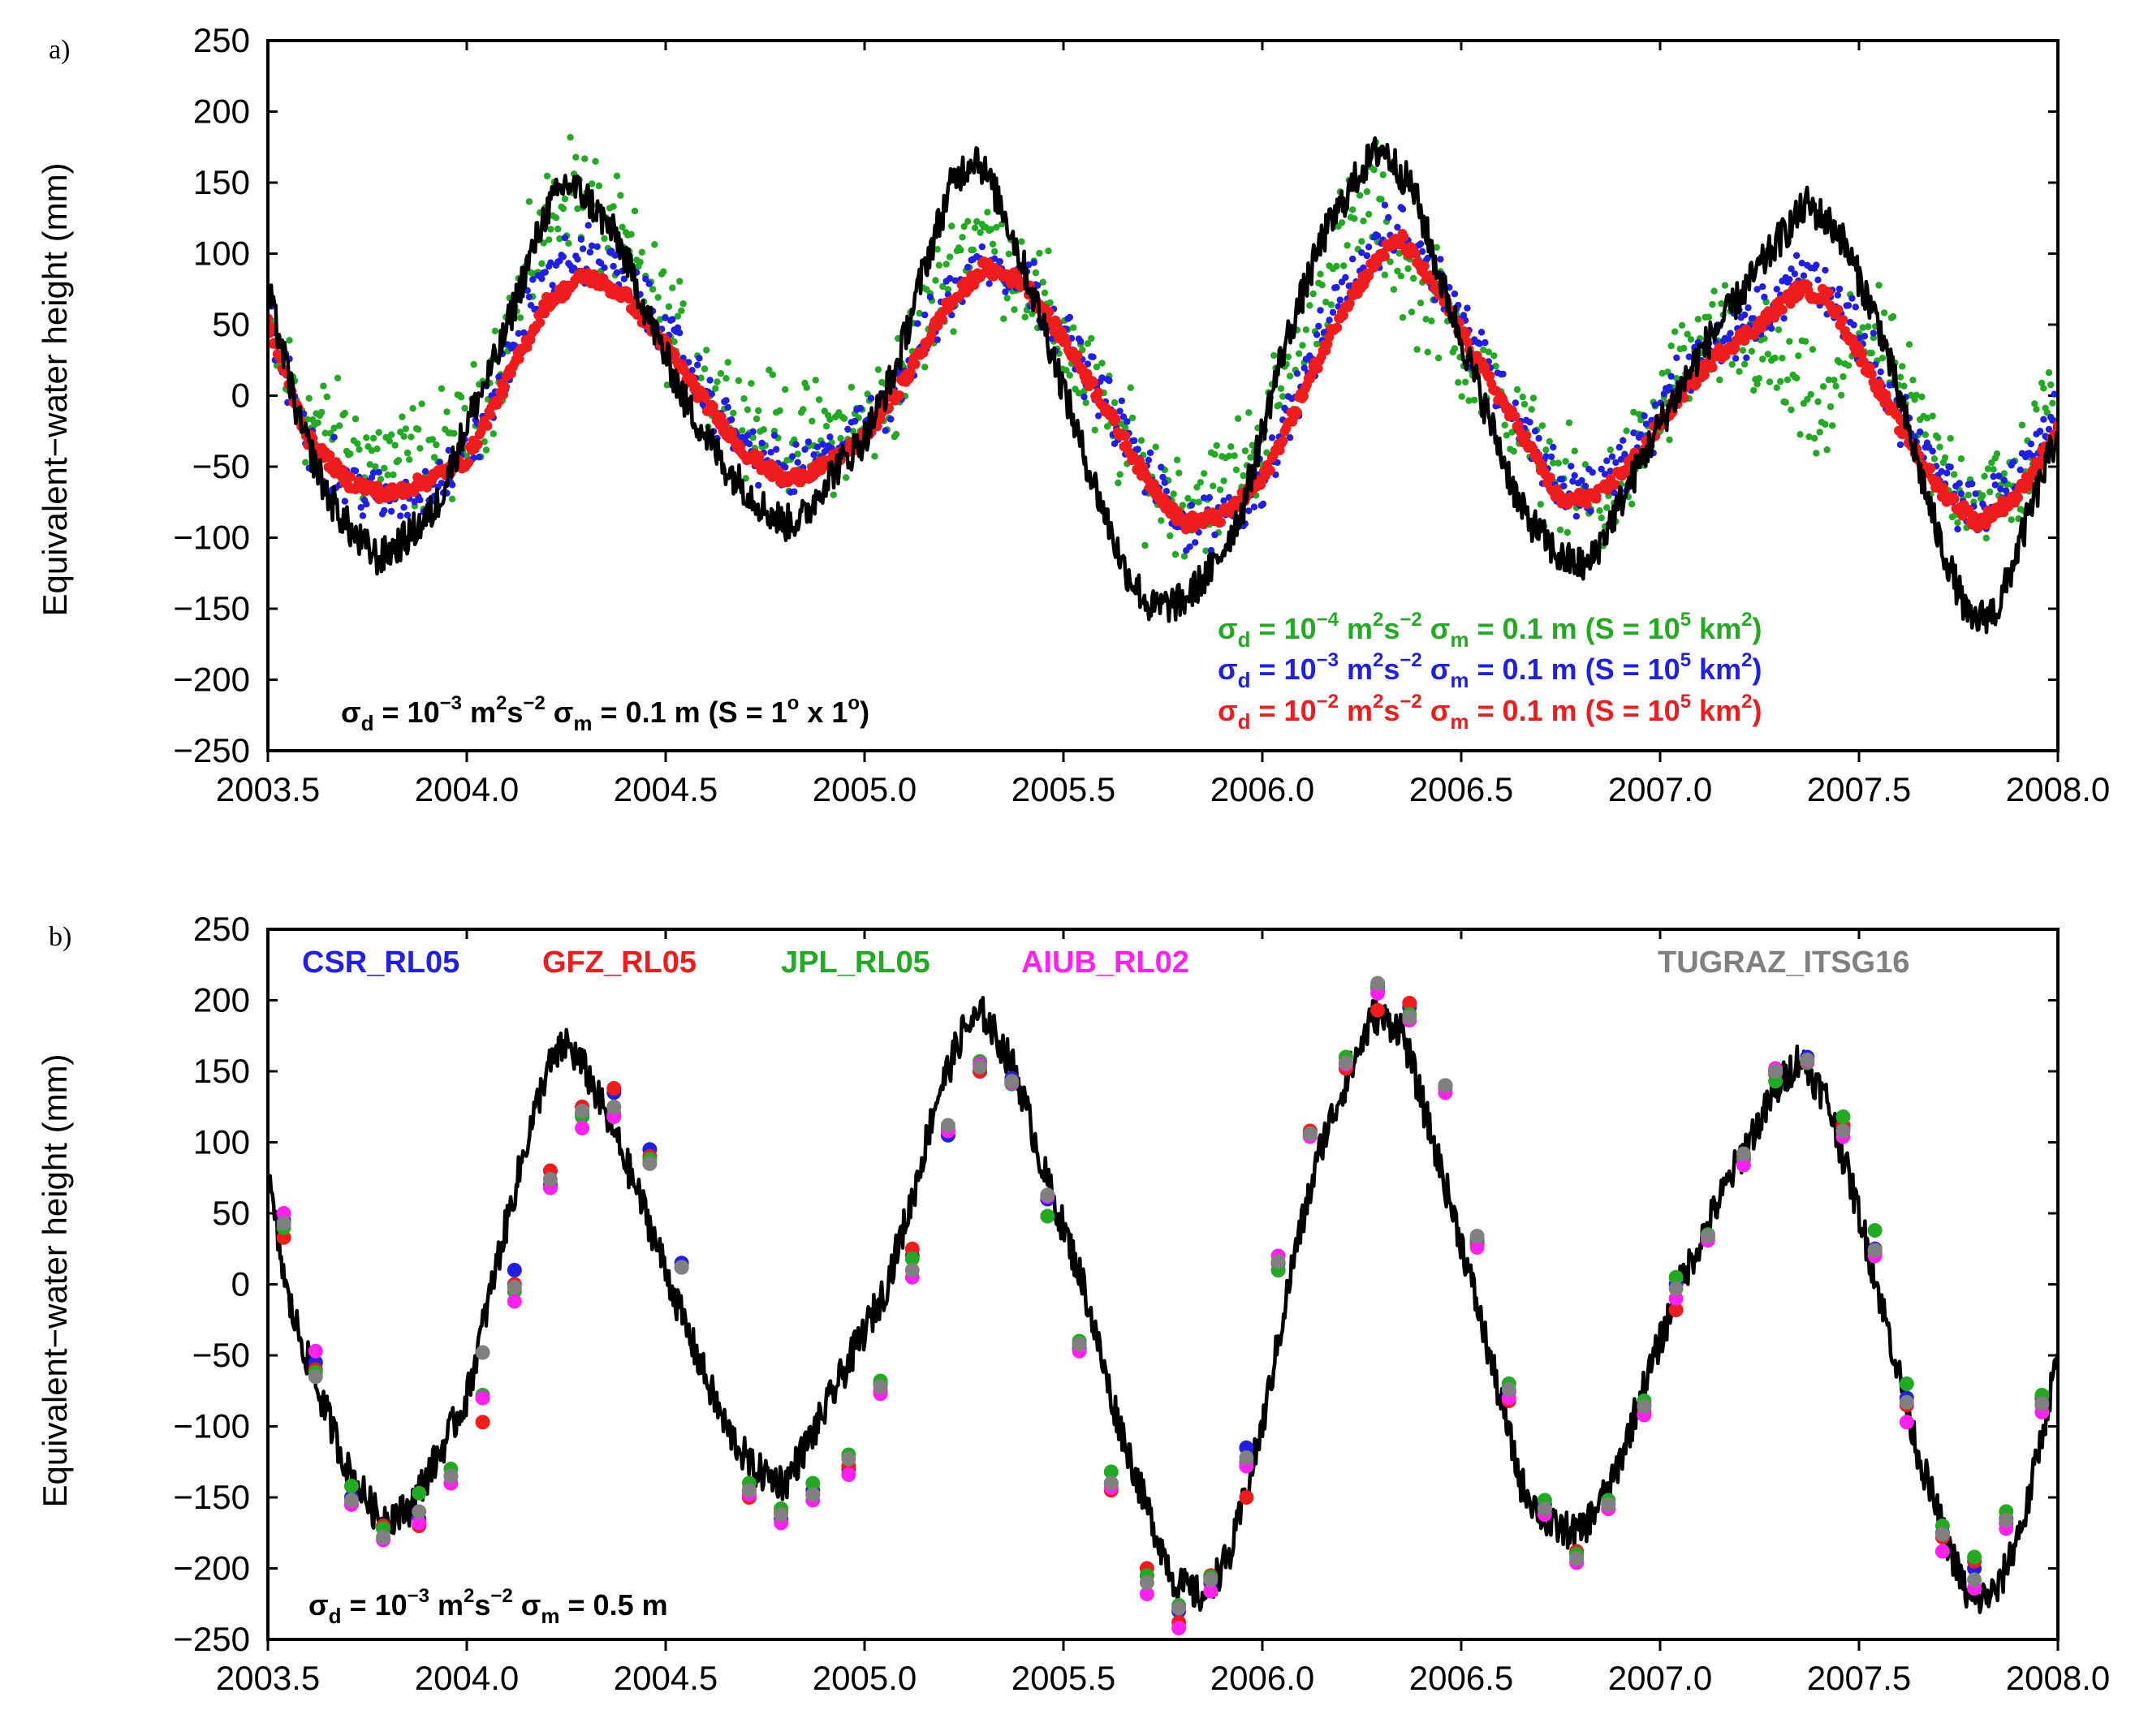 The height and width of the screenshot is (1736, 2148). I want to click on y-tick-label: 200, so click(222, 1000).